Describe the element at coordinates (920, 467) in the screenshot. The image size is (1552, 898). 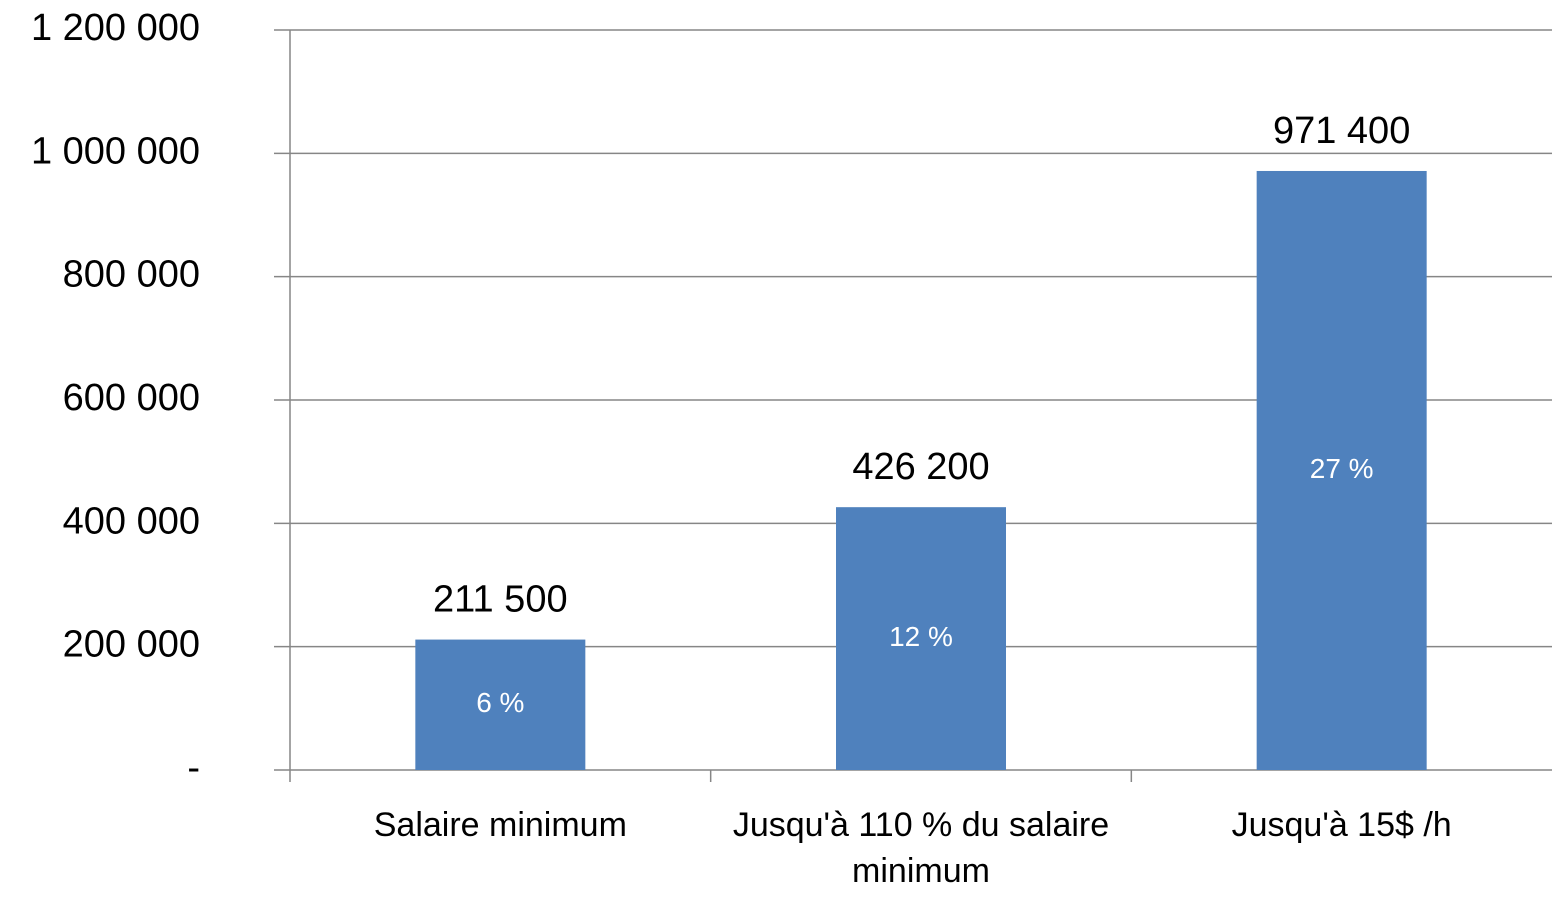
I see `value-label: 426 200` at that location.